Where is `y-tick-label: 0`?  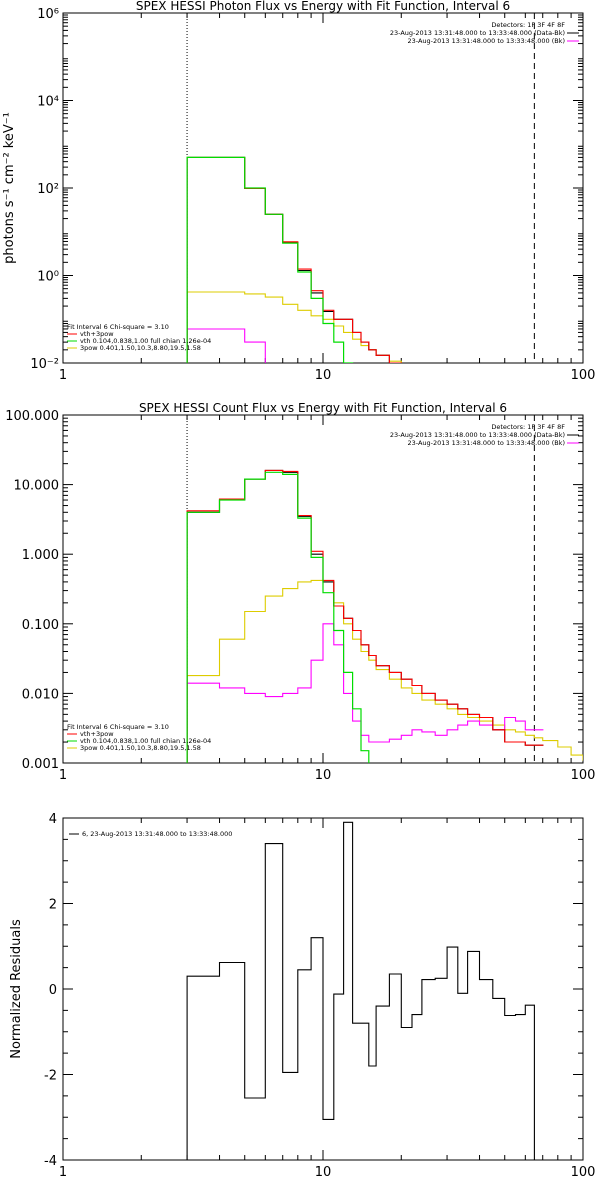 y-tick-label: 0 is located at coordinates (53, 990).